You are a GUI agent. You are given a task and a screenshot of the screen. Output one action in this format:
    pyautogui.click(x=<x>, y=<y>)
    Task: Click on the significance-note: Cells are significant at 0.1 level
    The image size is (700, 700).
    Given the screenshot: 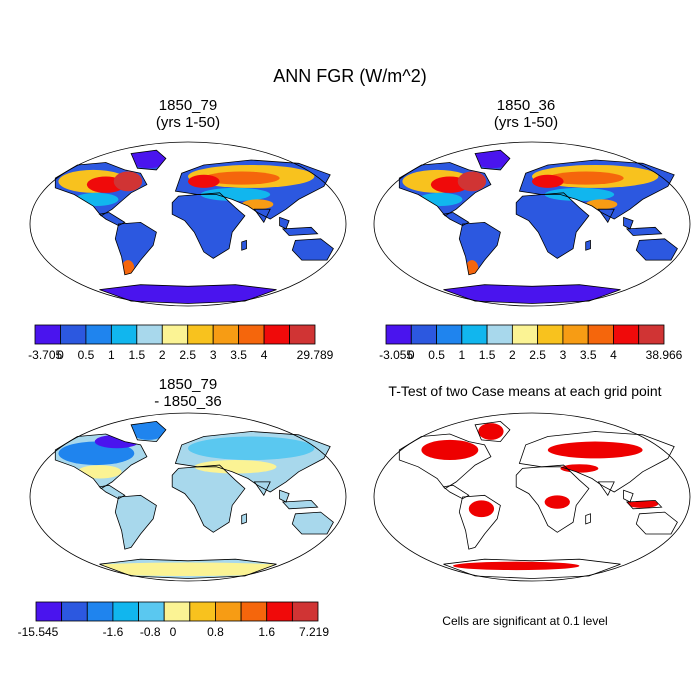 What is the action you would take?
    pyautogui.click(x=525, y=621)
    